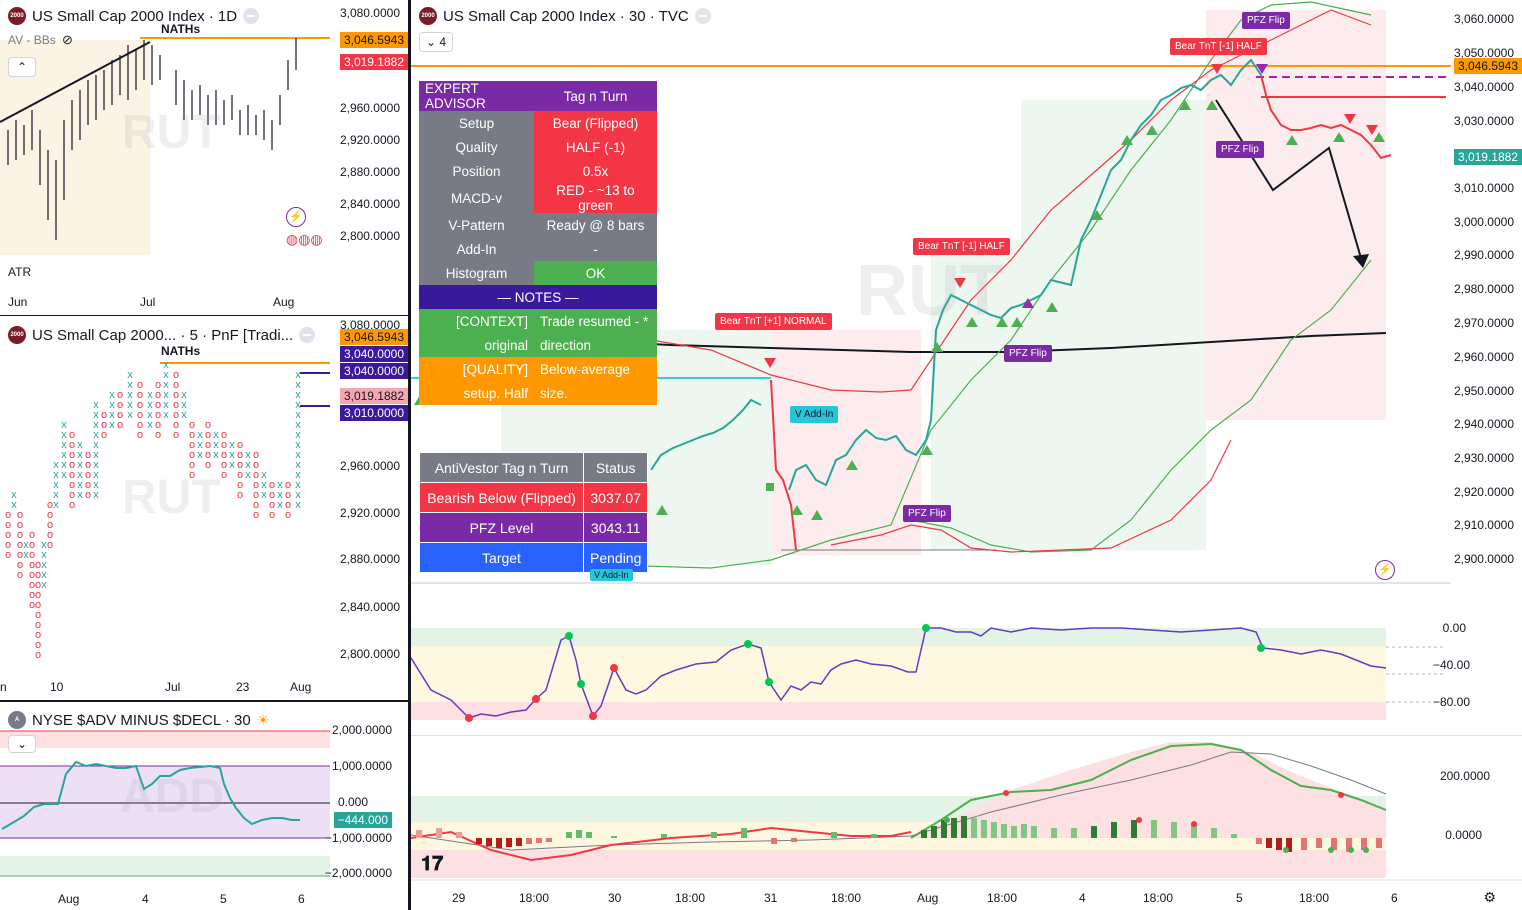 The height and width of the screenshot is (910, 1522). What do you see at coordinates (595, 147) in the screenshot?
I see `ea-value: HALF (-1)` at bounding box center [595, 147].